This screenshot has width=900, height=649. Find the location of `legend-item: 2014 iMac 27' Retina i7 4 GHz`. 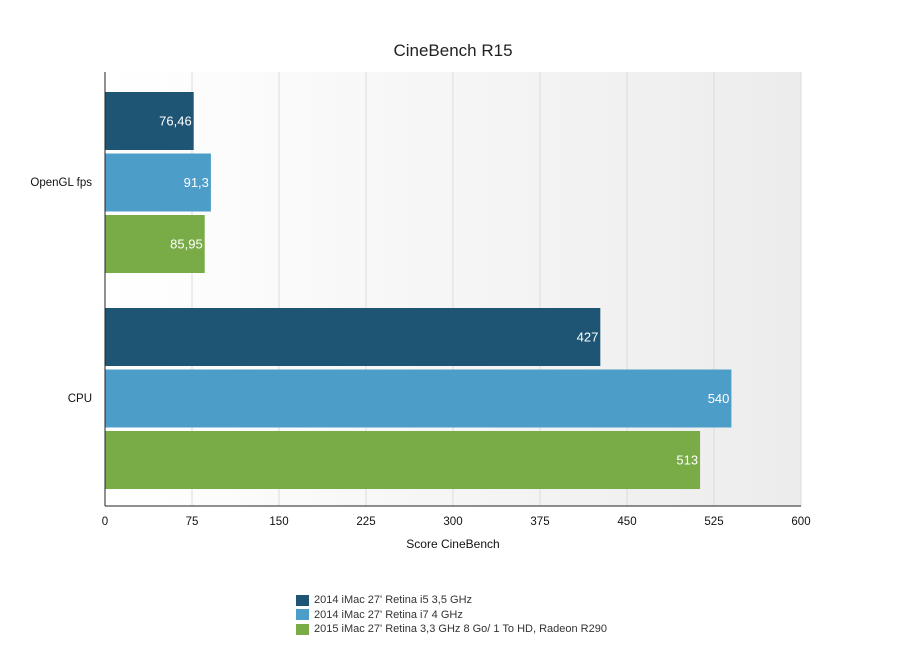

legend-item: 2014 iMac 27' Retina i7 4 GHz is located at coordinates (451, 615).